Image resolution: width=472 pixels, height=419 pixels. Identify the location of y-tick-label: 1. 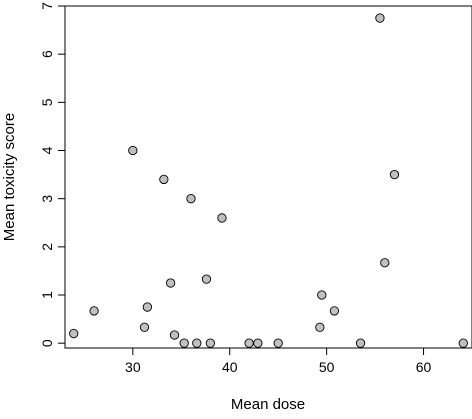
(47, 295).